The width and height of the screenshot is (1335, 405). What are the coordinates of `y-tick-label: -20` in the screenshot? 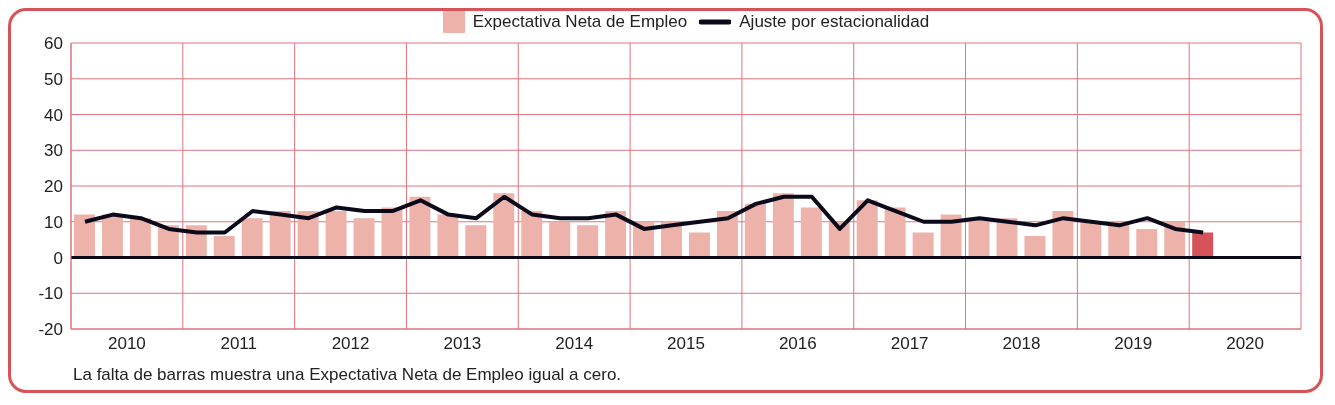 It's located at (50, 330).